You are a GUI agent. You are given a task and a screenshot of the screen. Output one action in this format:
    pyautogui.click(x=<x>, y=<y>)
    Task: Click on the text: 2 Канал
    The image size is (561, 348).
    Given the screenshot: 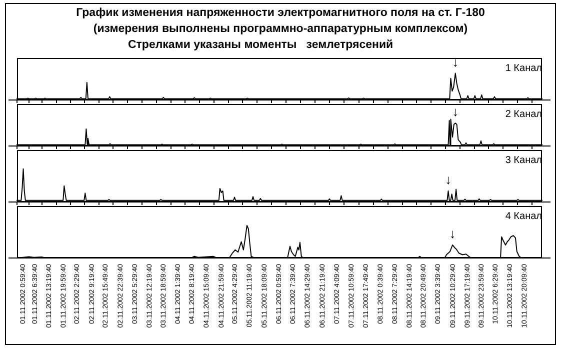 What is the action you would take?
    pyautogui.click(x=523, y=114)
    